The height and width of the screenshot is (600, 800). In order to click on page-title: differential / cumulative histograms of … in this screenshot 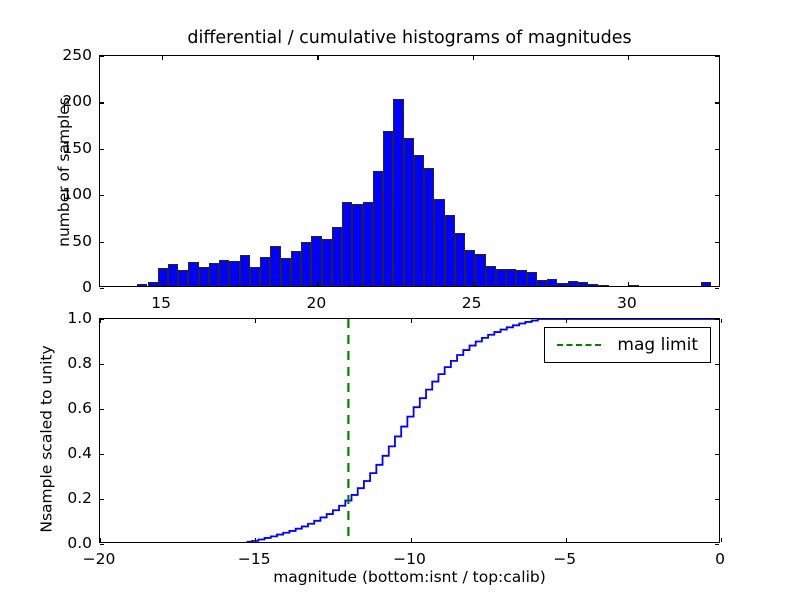, I will do `click(409, 38)`.